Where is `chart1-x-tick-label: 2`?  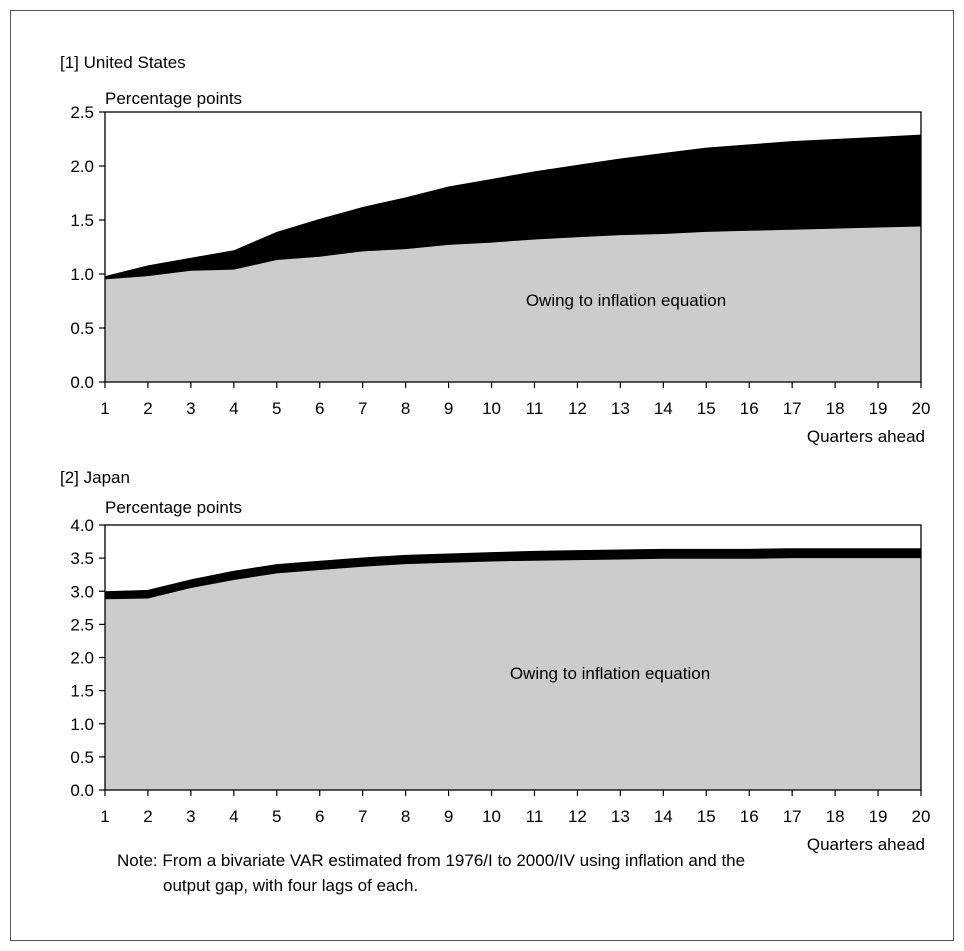 chart1-x-tick-label: 2 is located at coordinates (147, 408).